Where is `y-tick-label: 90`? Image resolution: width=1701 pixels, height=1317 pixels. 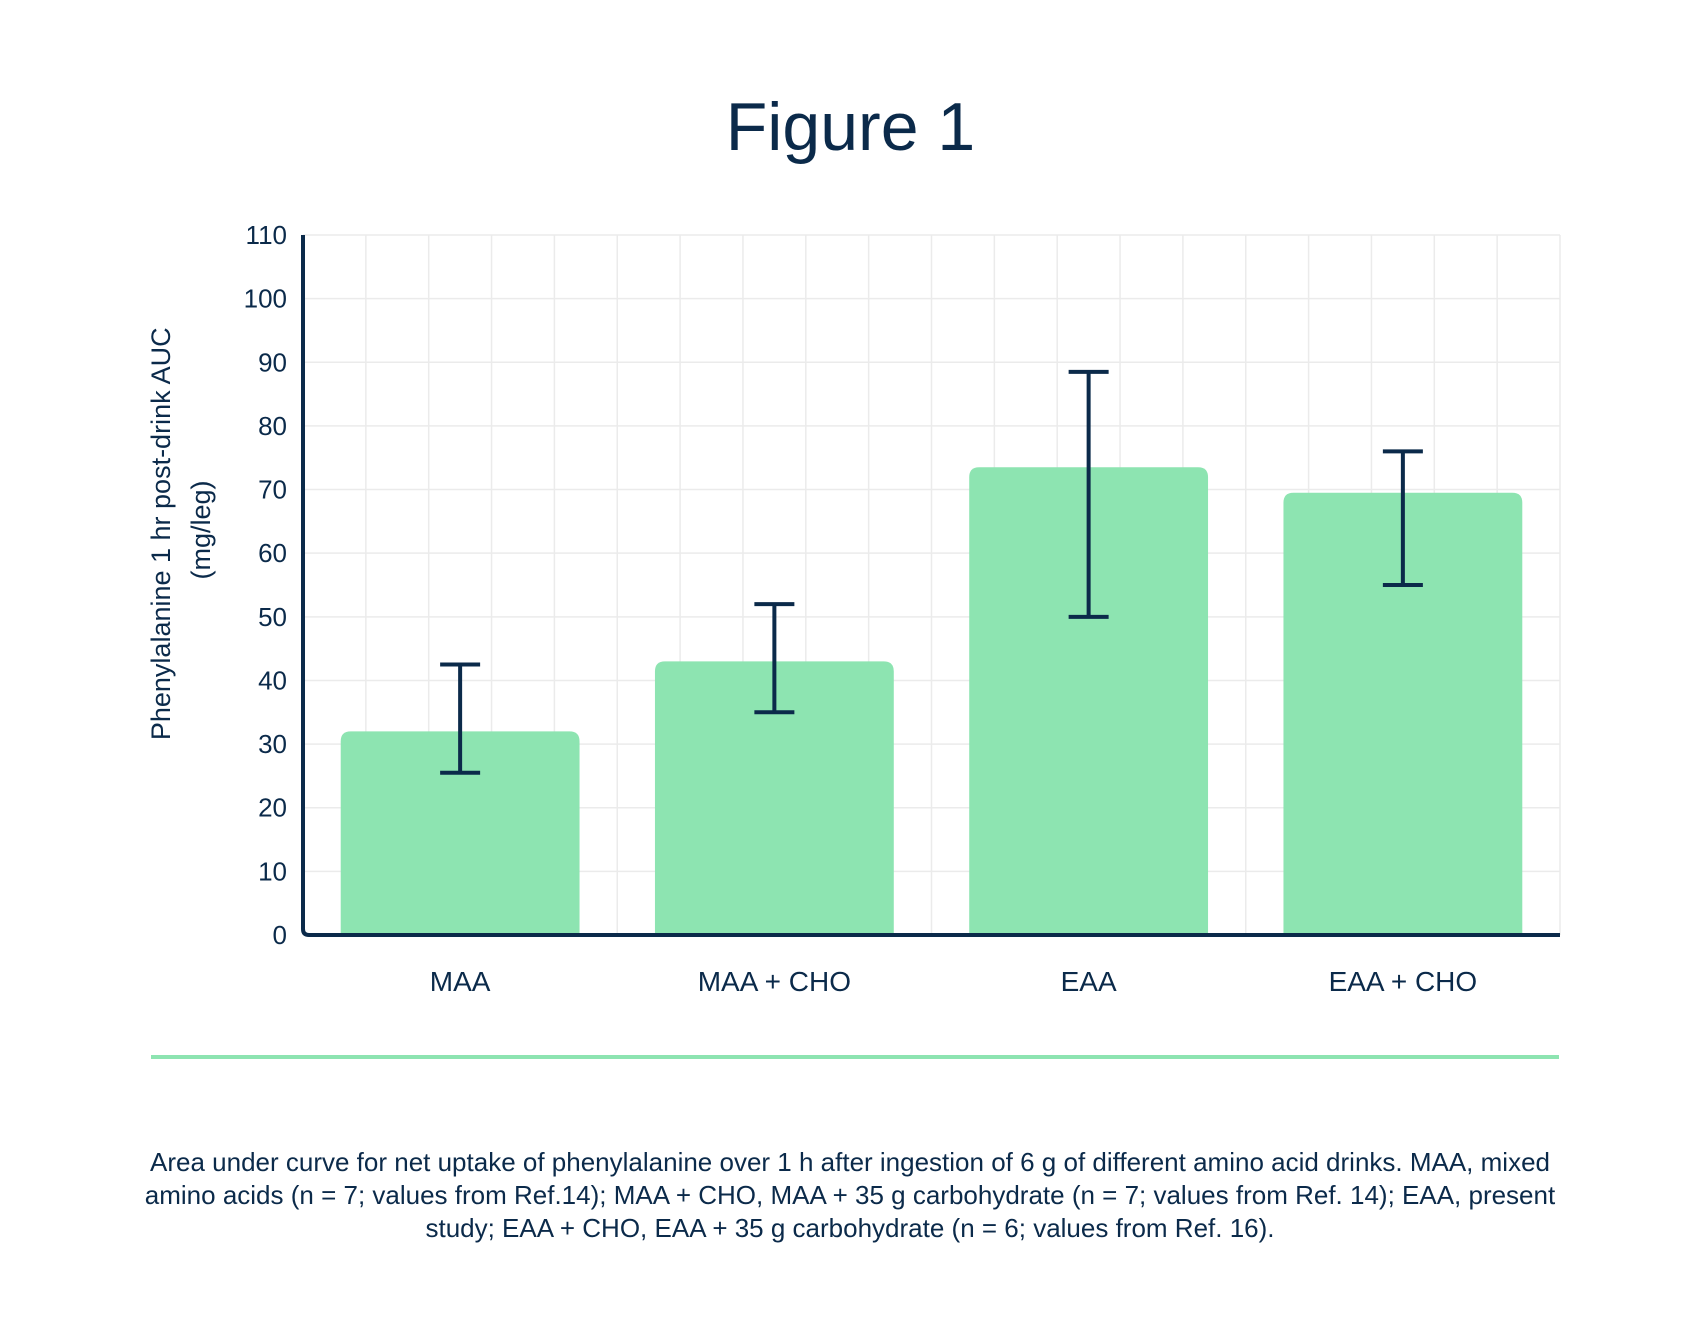
y-tick-label: 90 is located at coordinates (272, 362).